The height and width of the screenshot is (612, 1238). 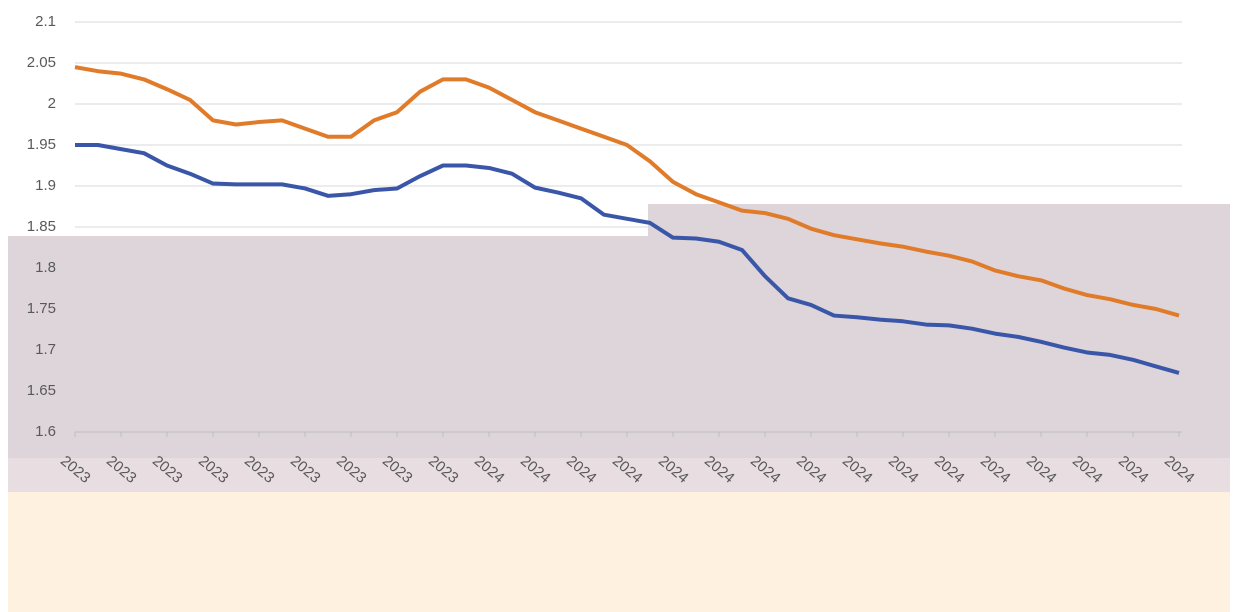 What do you see at coordinates (41, 62) in the screenshot?
I see `y-tick-label: 2.05` at bounding box center [41, 62].